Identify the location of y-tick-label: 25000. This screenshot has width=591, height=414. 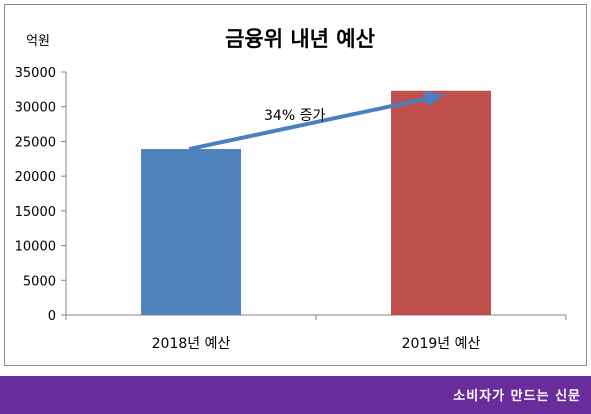
(35, 142).